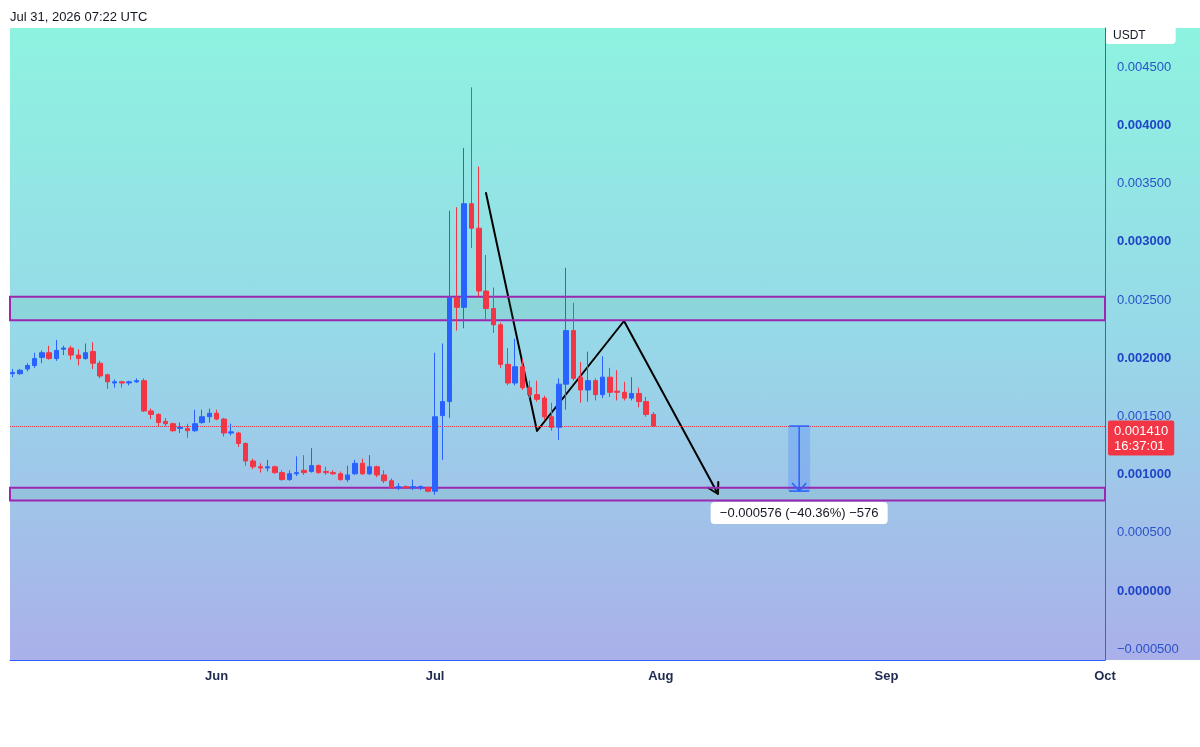  I want to click on y-tick-label: −0.000500, so click(1148, 648).